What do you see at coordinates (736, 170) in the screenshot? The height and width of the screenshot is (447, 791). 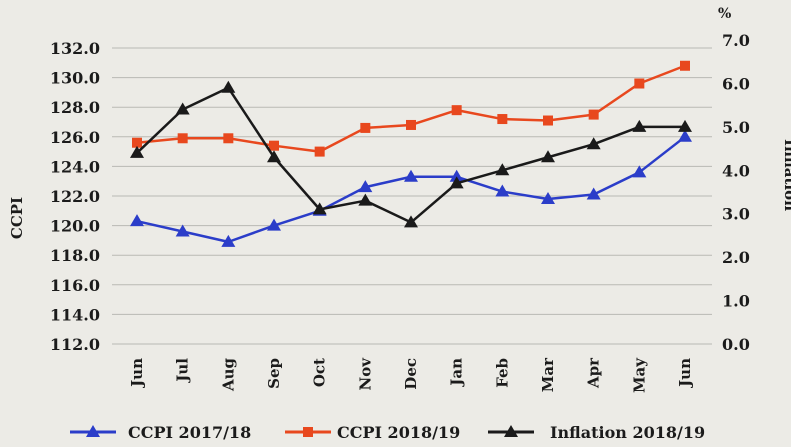 I see `right-tick-label: 4.0` at bounding box center [736, 170].